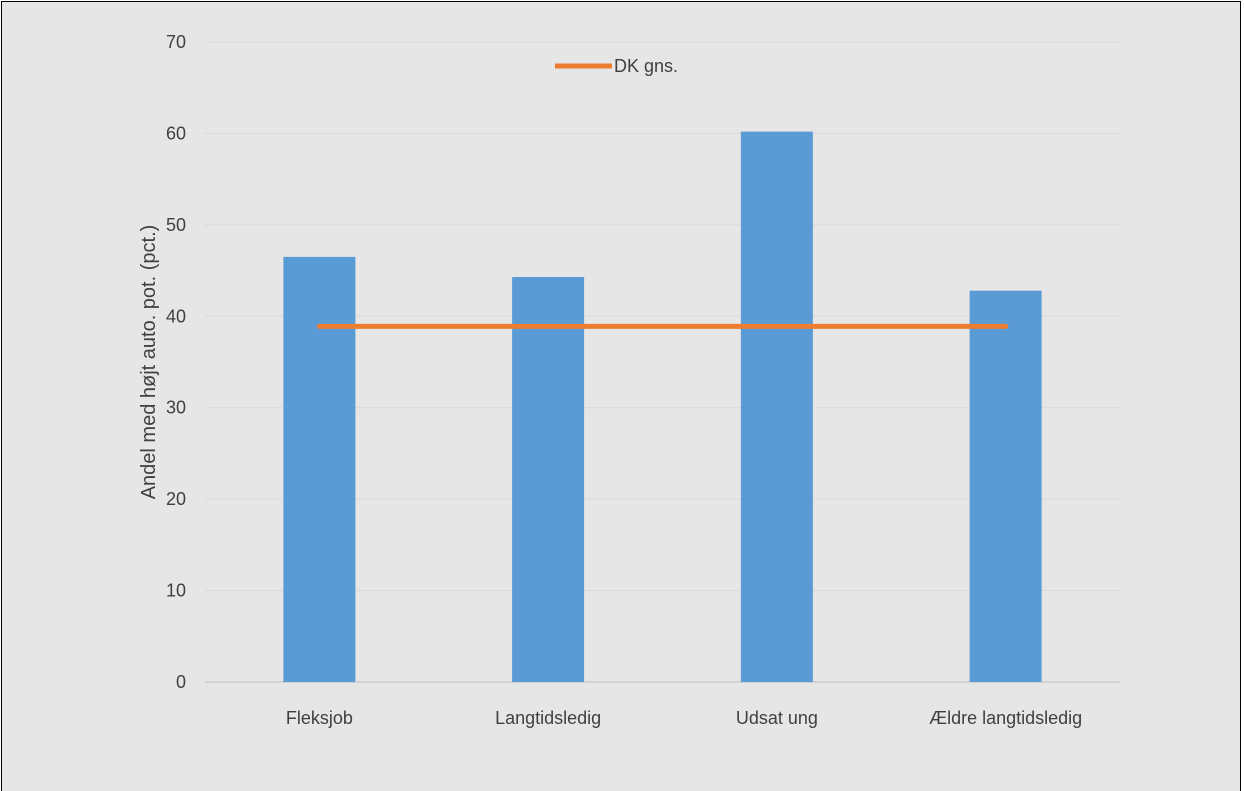 The image size is (1244, 791). Describe the element at coordinates (646, 66) in the screenshot. I see `legend-label-dk-gns: DK gns.` at that location.